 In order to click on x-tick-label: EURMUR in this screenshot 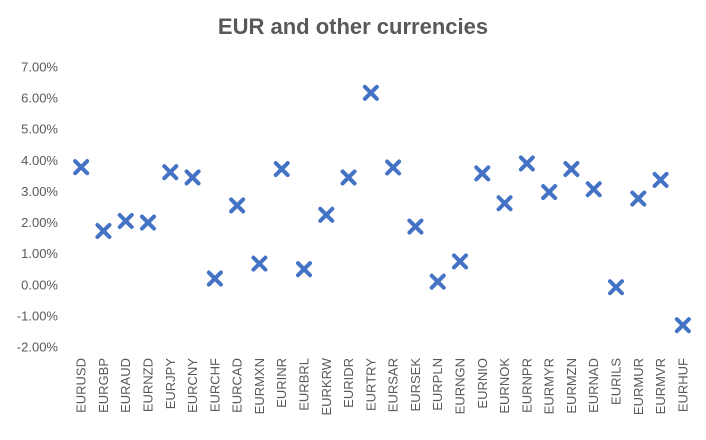, I will do `click(638, 386)`.